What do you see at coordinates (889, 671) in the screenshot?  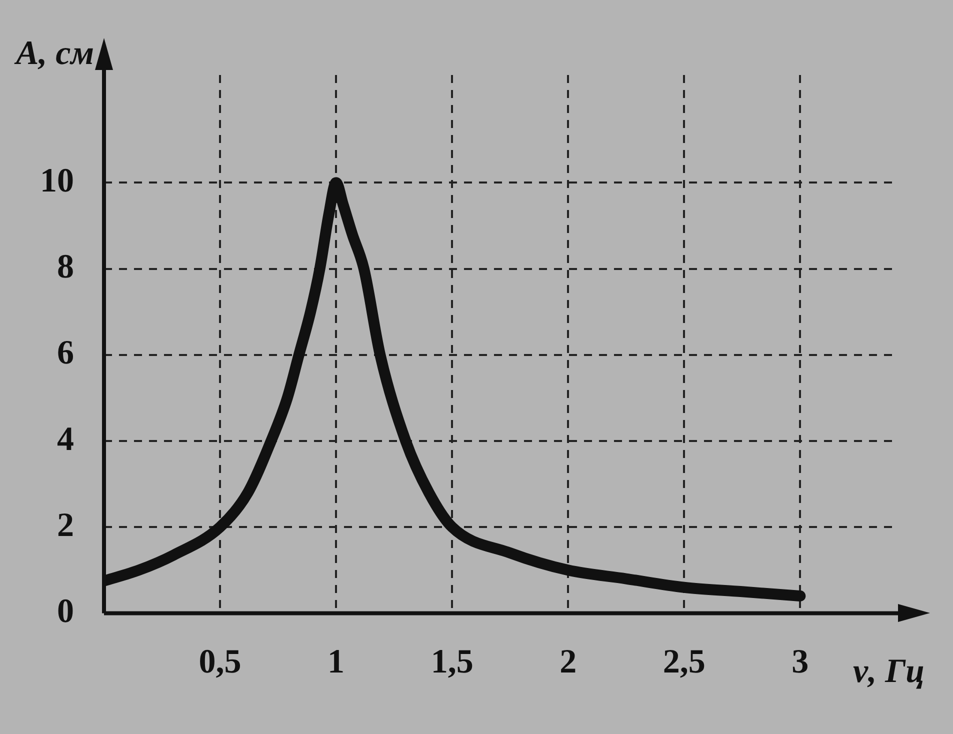 I see `x-axis-title: ν, Гц` at bounding box center [889, 671].